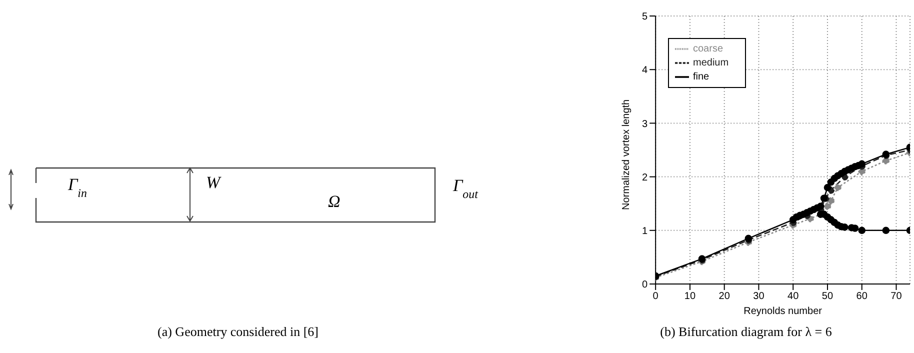 Image resolution: width=914 pixels, height=353 pixels. What do you see at coordinates (645, 178) in the screenshot?
I see `y-tick-label: 2` at bounding box center [645, 178].